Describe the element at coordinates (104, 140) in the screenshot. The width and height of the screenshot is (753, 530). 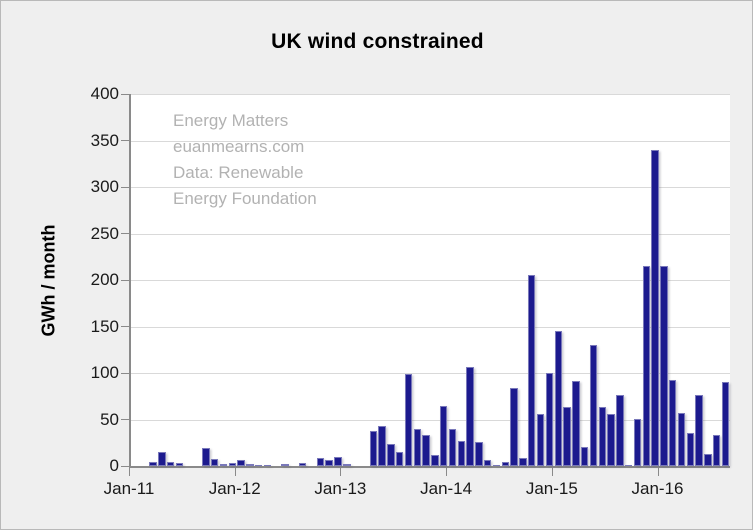
I see `y-tick-label: 350` at that location.